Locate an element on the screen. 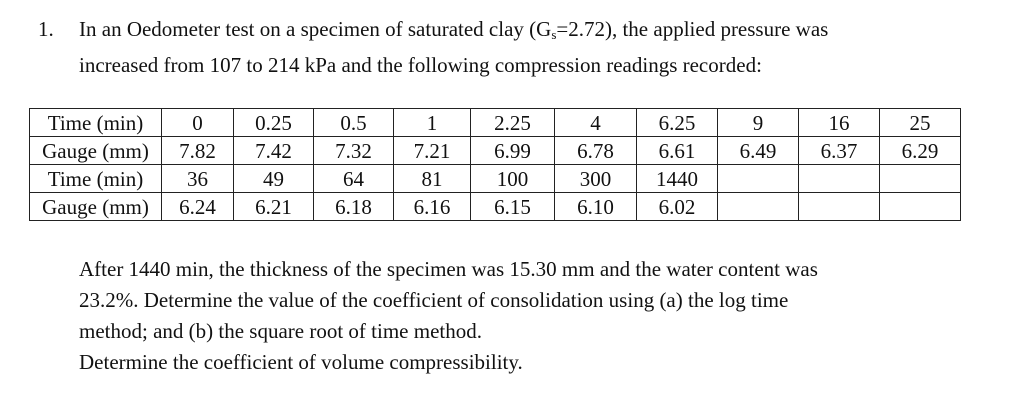 The image size is (1024, 414). table-cell: 7.82 is located at coordinates (197, 150).